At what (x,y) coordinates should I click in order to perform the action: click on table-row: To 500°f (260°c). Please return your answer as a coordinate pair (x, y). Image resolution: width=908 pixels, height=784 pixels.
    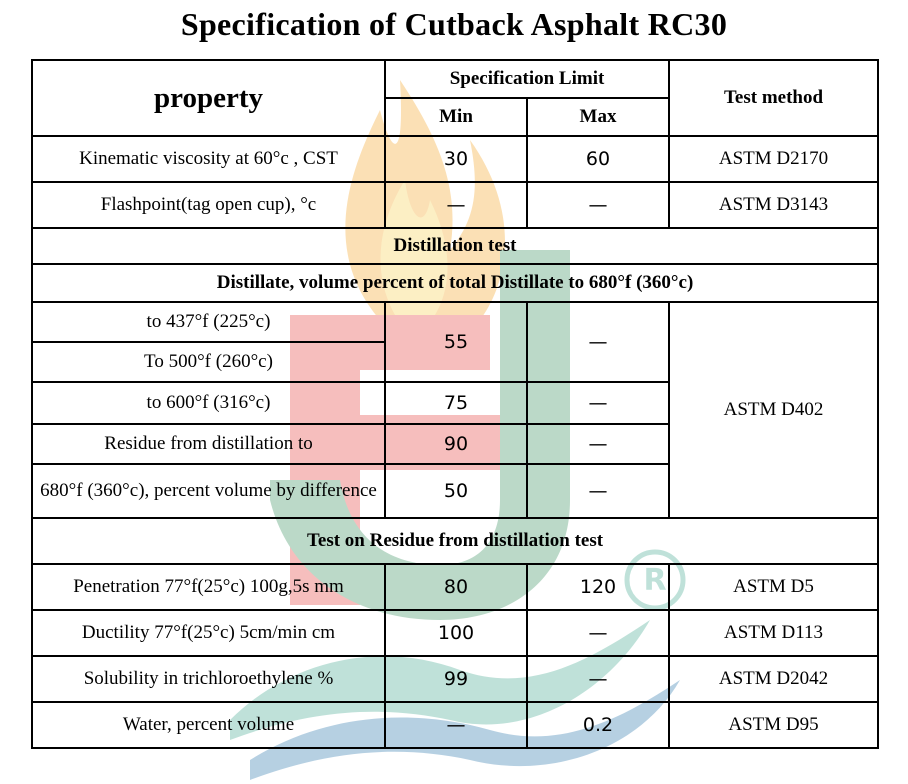
    Looking at the image, I should click on (454, 362).